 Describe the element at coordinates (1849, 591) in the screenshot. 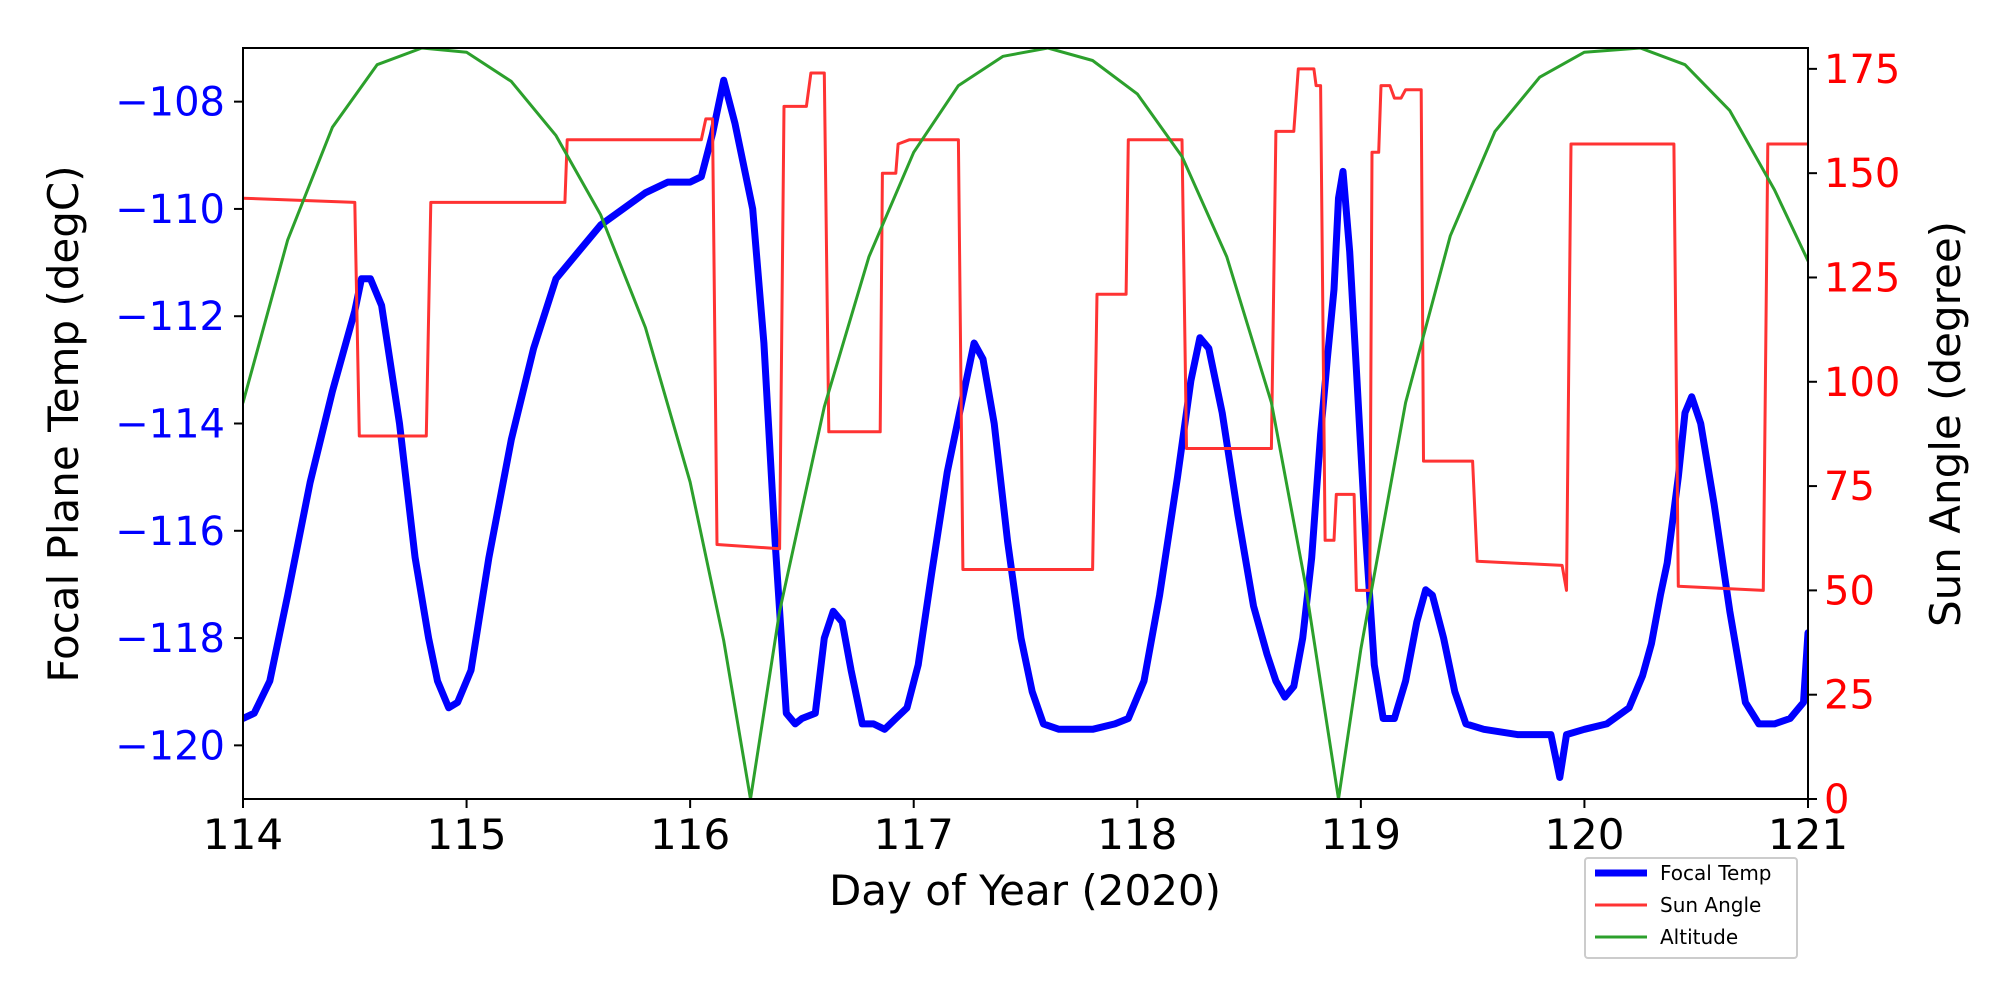

I see `y-right-tick-label: 50` at that location.